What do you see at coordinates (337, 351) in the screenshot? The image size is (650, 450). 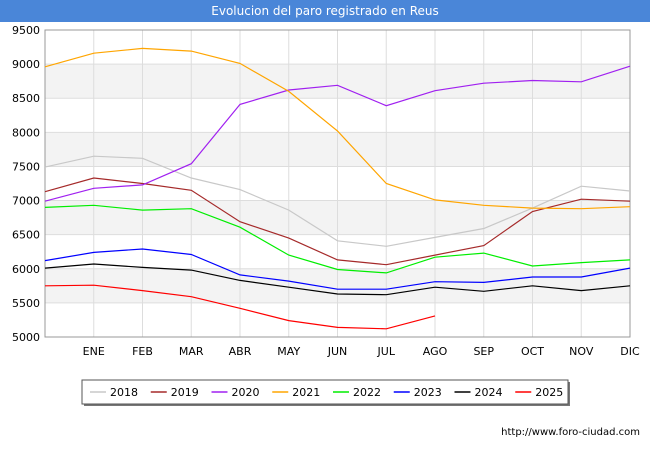 I see `x-tick-label: JUN` at bounding box center [337, 351].